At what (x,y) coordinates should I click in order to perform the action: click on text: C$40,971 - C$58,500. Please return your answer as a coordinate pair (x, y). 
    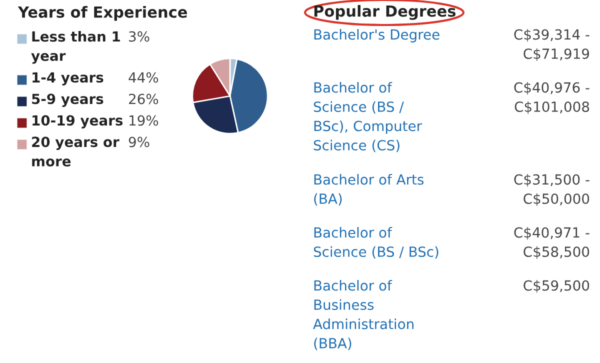
    Looking at the image, I should click on (552, 243).